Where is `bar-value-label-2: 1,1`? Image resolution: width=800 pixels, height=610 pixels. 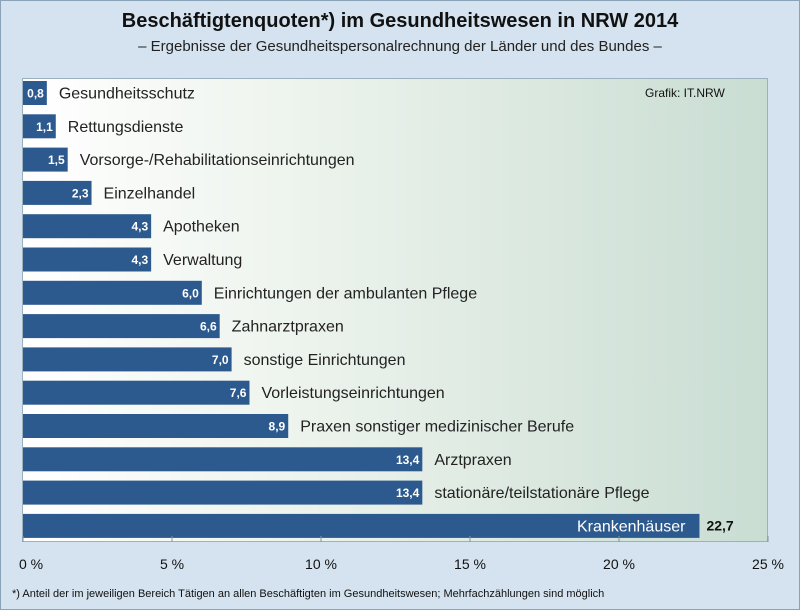
bar-value-label-2: 1,1 is located at coordinates (44, 127).